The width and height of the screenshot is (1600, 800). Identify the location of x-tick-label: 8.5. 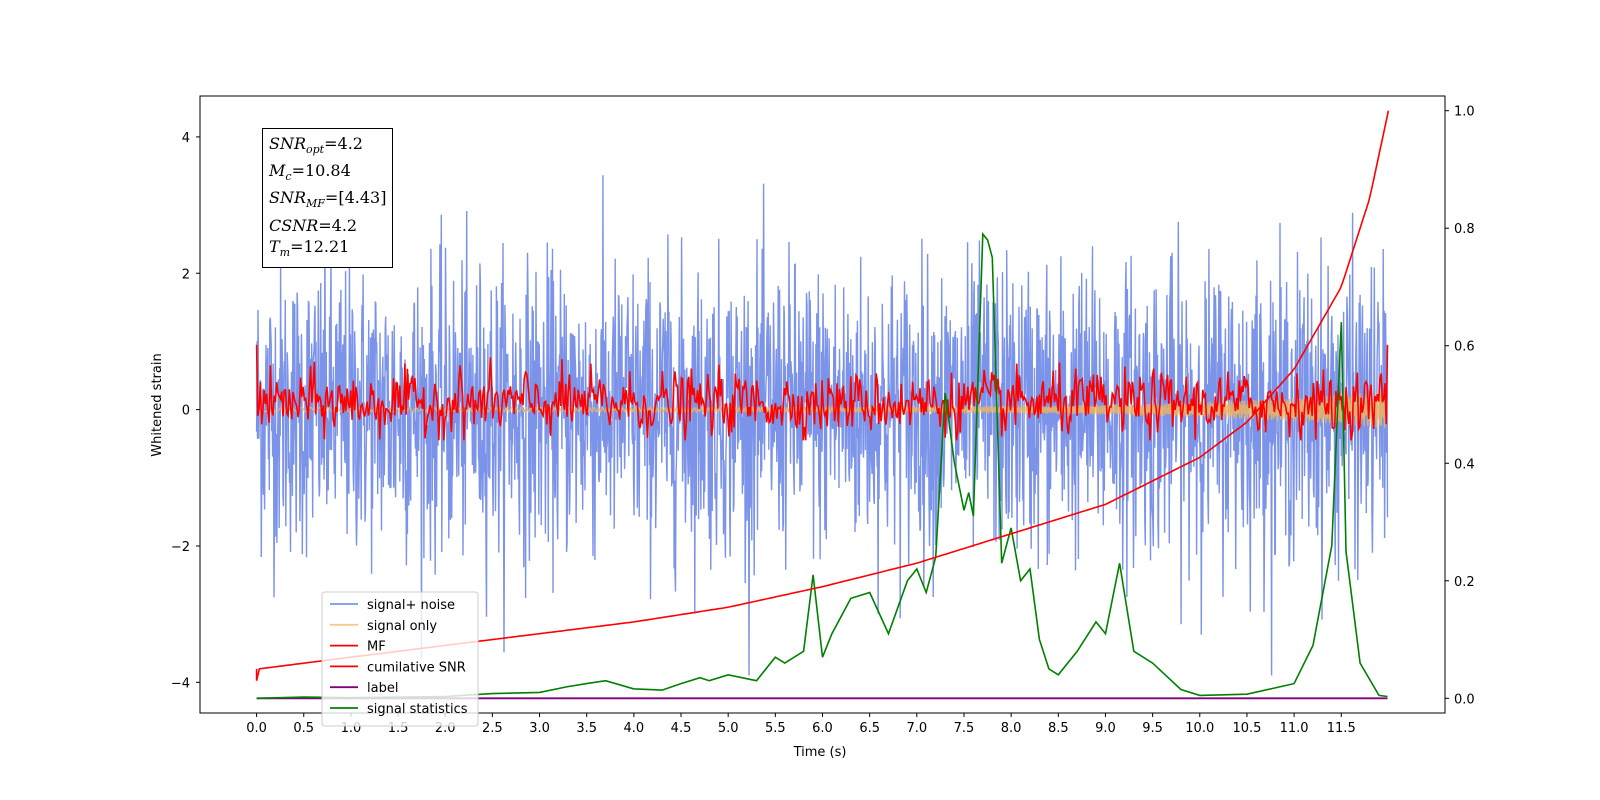
(1058, 728).